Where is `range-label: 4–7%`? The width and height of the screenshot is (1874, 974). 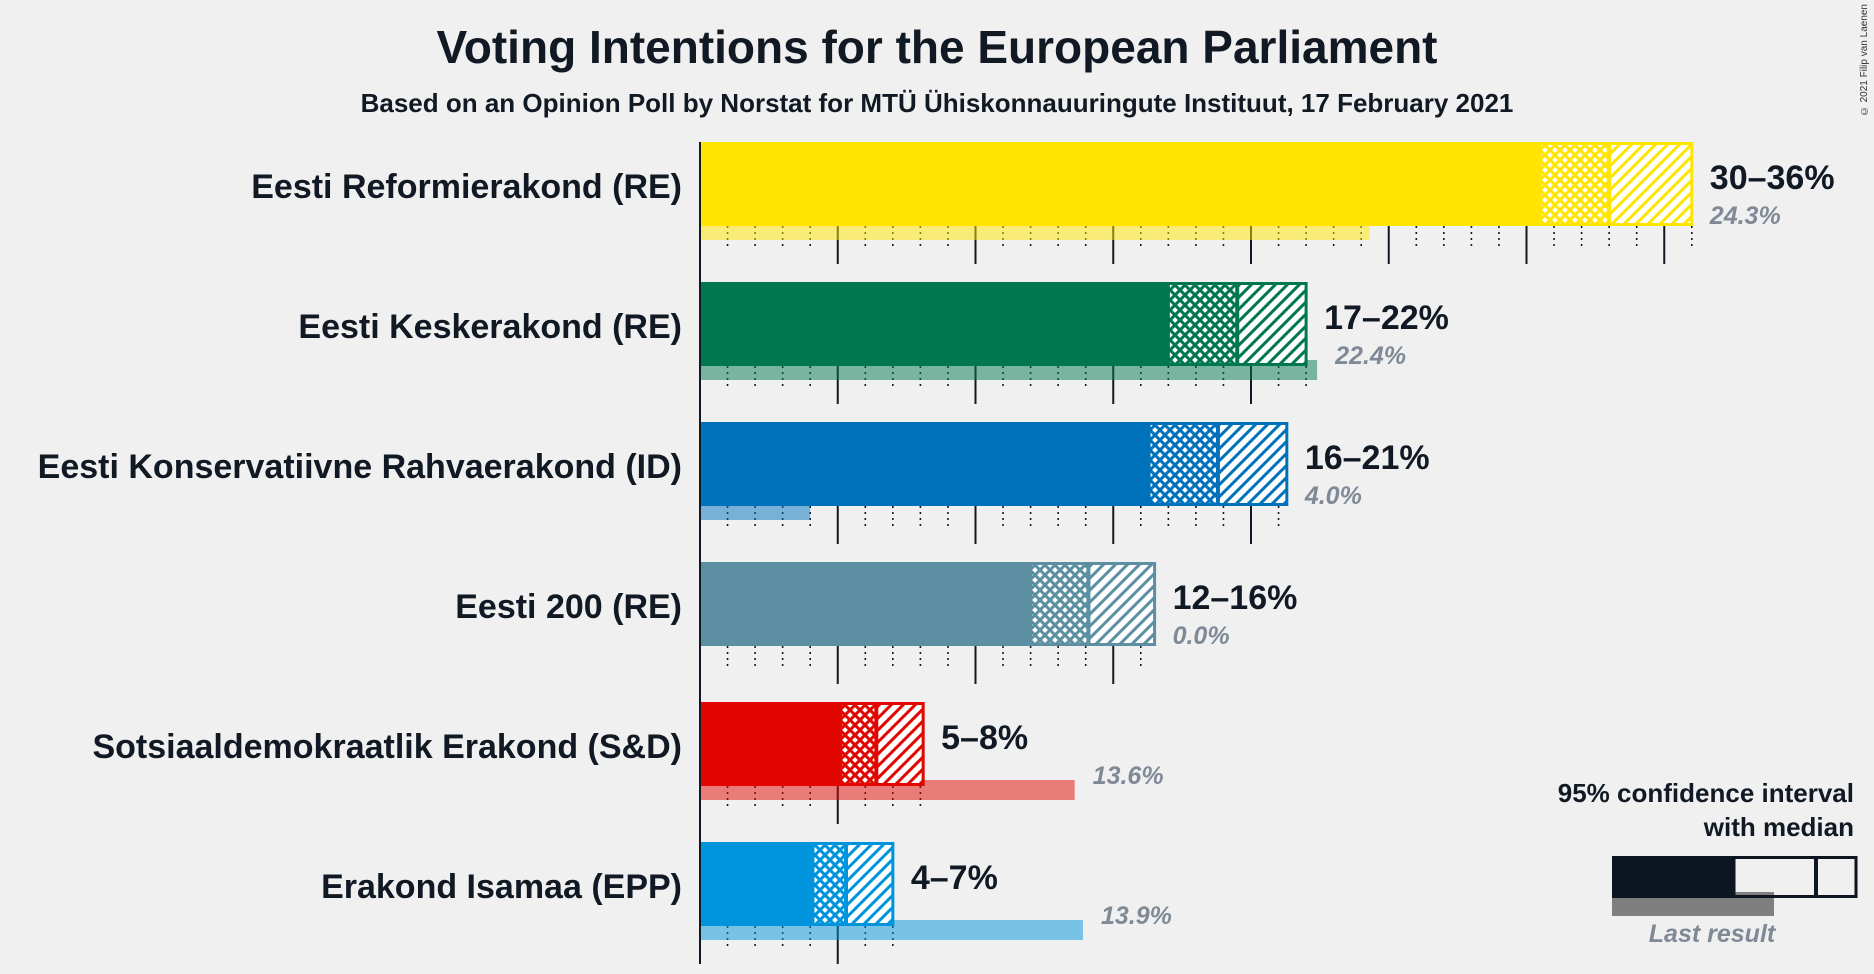 range-label: 4–7% is located at coordinates (954, 878).